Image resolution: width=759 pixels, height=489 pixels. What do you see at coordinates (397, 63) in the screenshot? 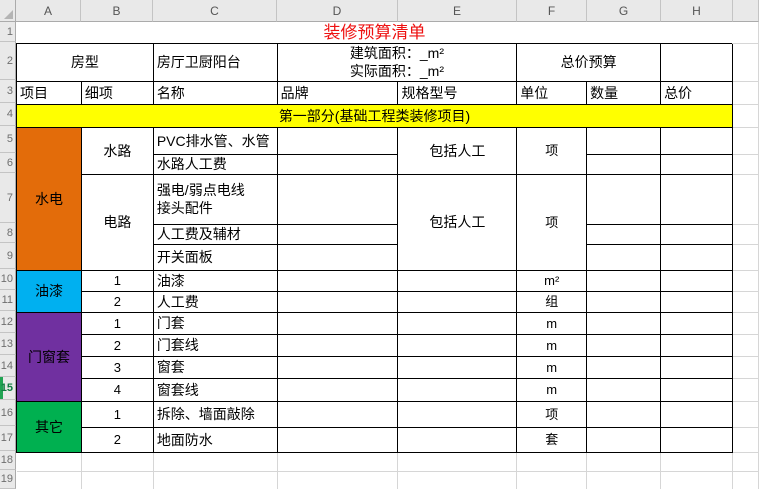
I see `cell-area-info: 建筑面积：_m² 实际面积：_m²` at bounding box center [397, 63].